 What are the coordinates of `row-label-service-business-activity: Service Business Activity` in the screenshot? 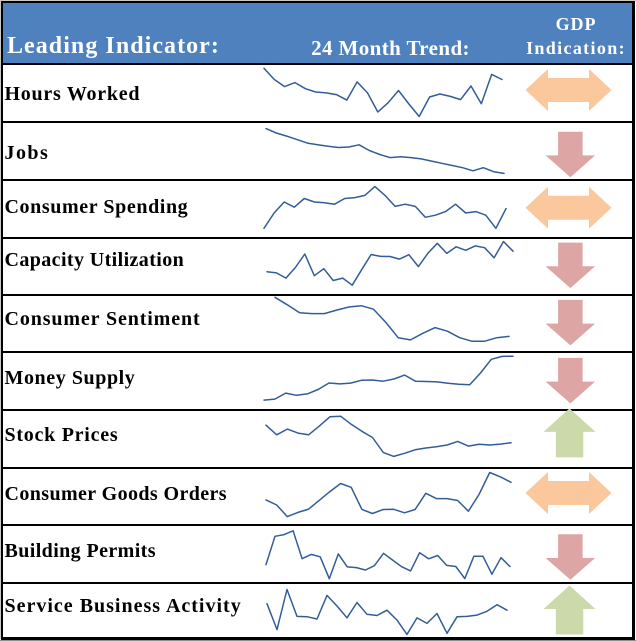 It's located at (123, 606).